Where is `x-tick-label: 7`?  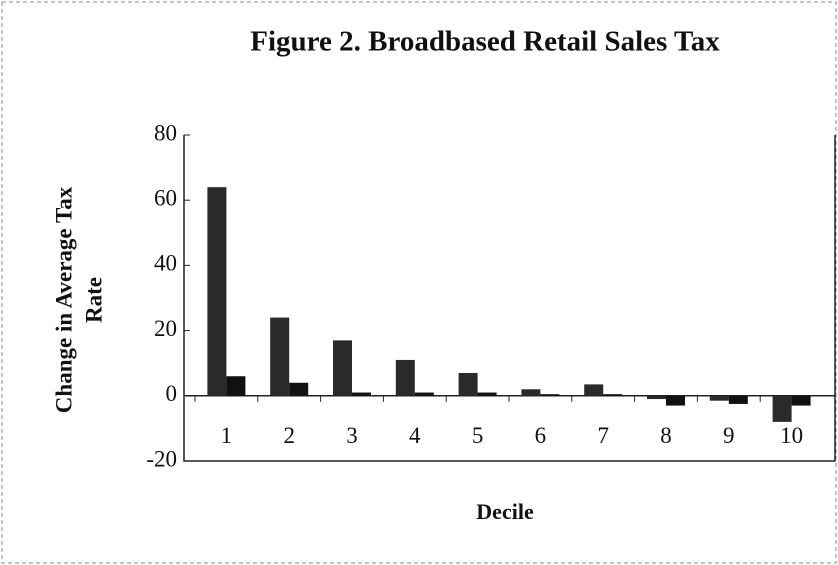
x-tick-label: 7 is located at coordinates (603, 435).